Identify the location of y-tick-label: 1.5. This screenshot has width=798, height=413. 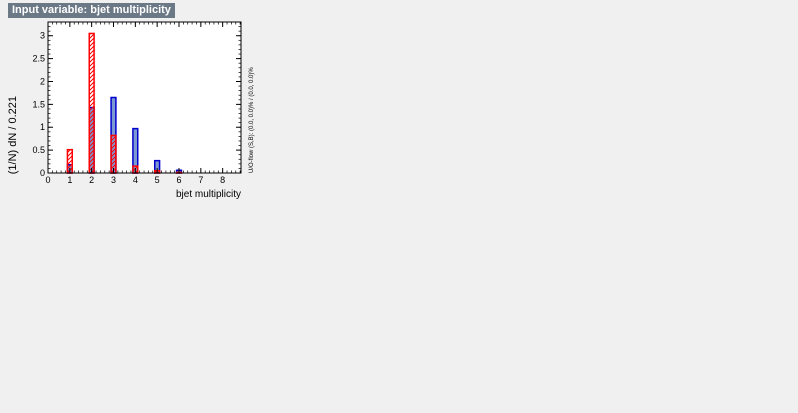
(38, 104).